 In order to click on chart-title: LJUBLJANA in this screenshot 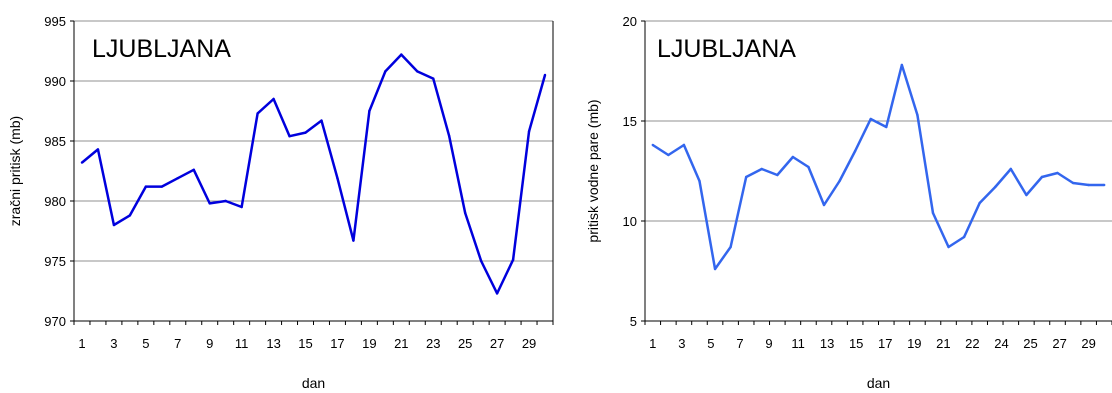, I will do `click(161, 49)`.